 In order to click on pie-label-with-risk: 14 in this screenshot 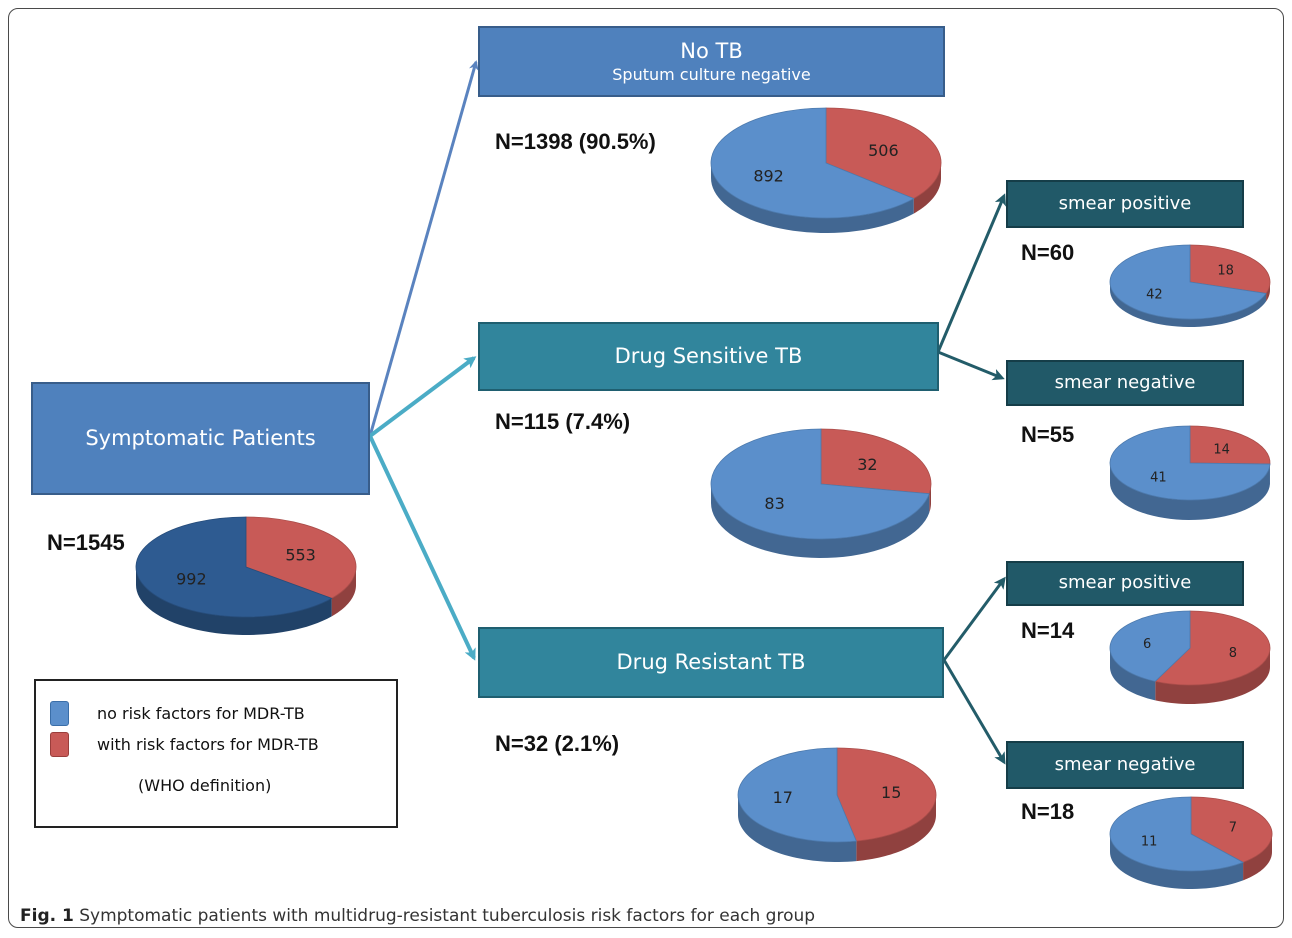, I will do `click(1221, 449)`.